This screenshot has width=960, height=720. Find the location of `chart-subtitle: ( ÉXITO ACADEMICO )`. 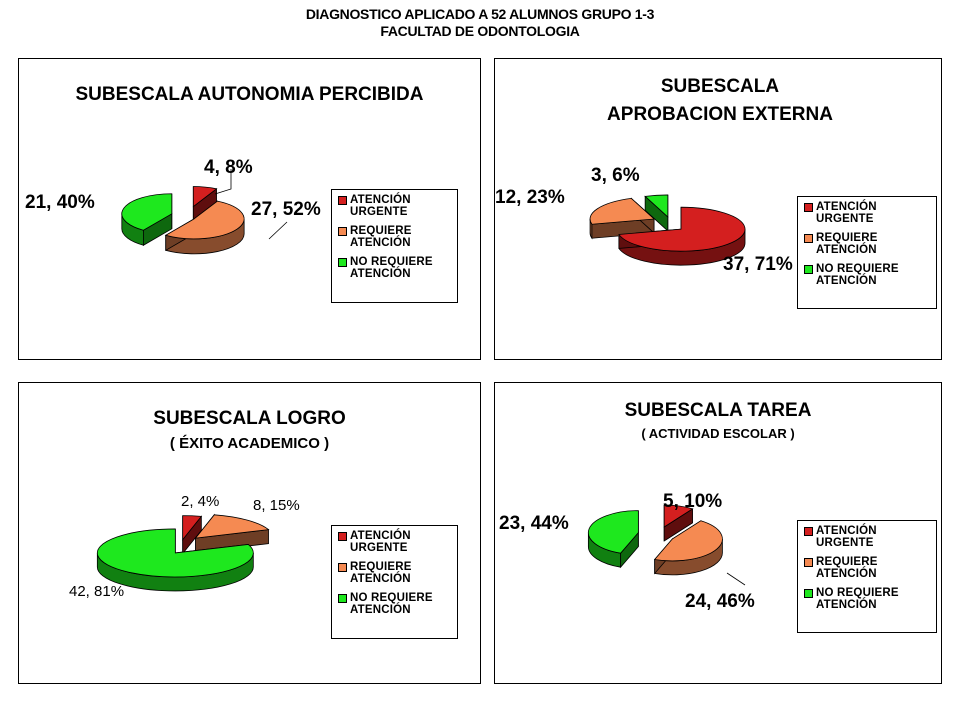

chart-subtitle: ( ÉXITO ACADEMICO ) is located at coordinates (249, 443).